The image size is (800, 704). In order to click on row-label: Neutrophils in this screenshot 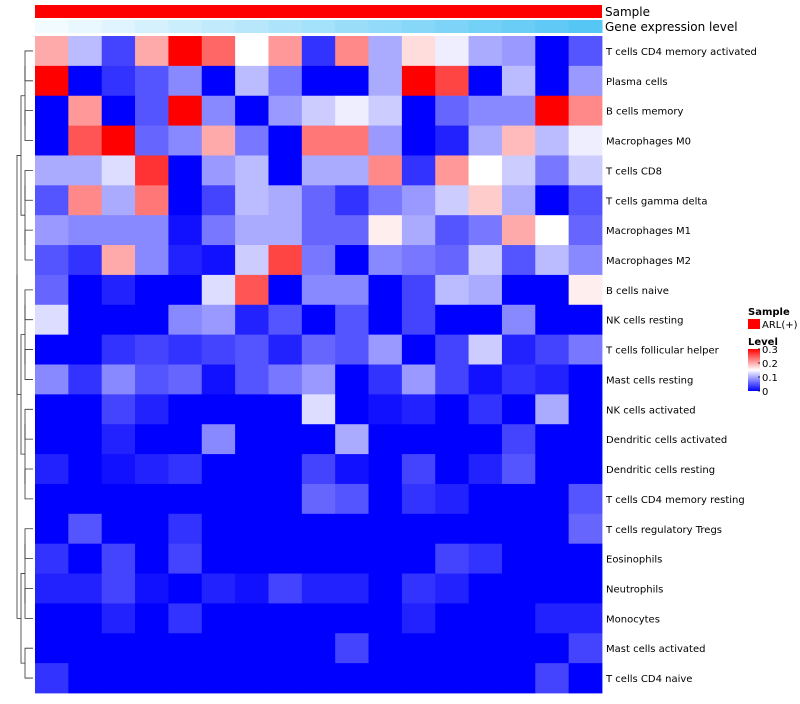, I will do `click(634, 589)`.